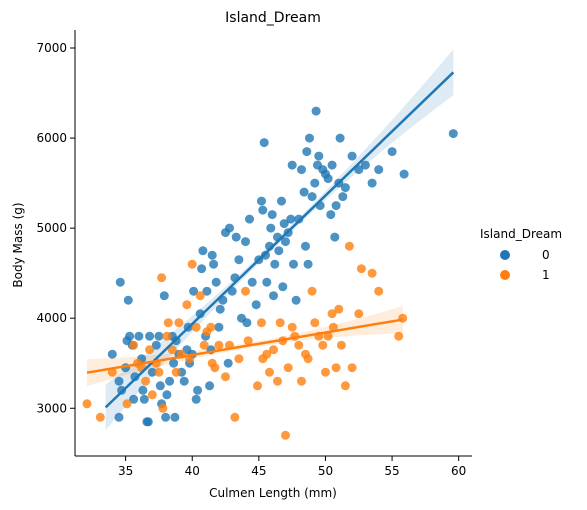 This screenshot has width=587, height=510. Describe the element at coordinates (273, 18) in the screenshot. I see `chart-title: Island_Dream` at that location.